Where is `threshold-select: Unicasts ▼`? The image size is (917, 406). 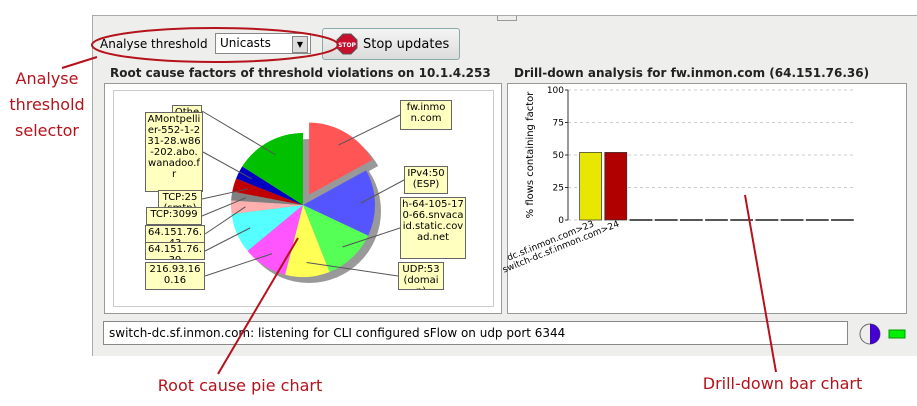
threshold-select: Unicasts ▼ is located at coordinates (263, 43).